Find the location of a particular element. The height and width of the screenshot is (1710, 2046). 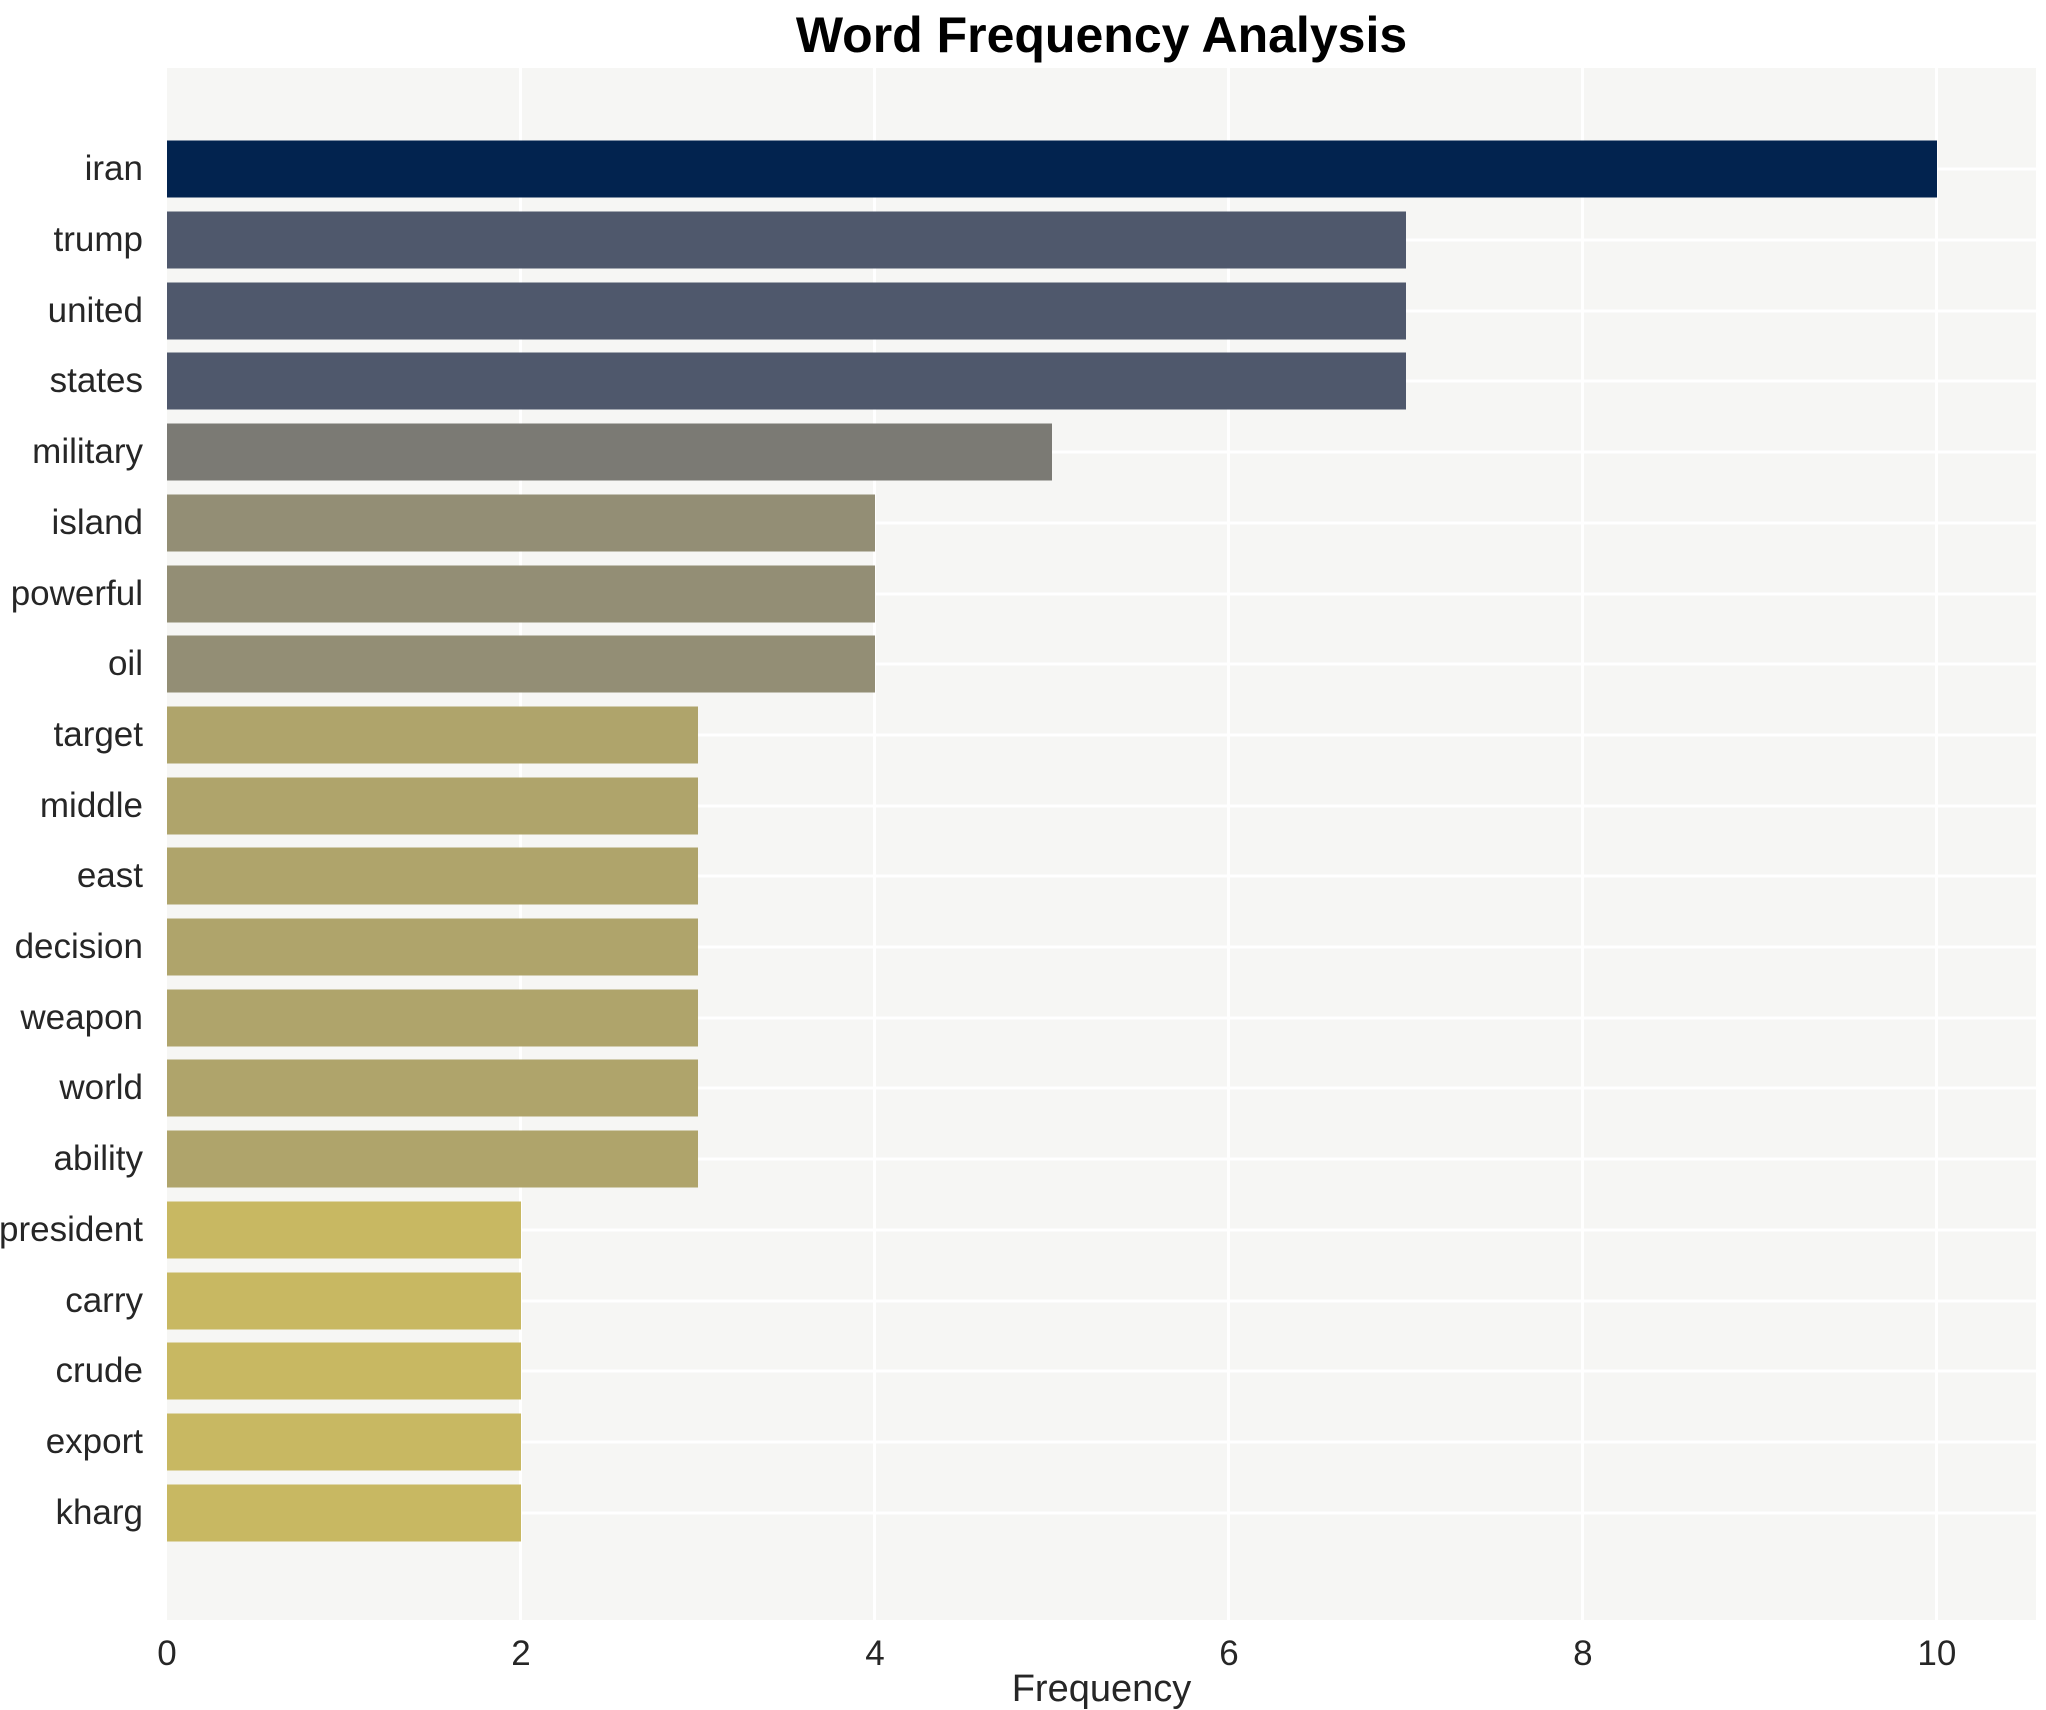

x-tick-label-10: 10 is located at coordinates (1937, 1653).